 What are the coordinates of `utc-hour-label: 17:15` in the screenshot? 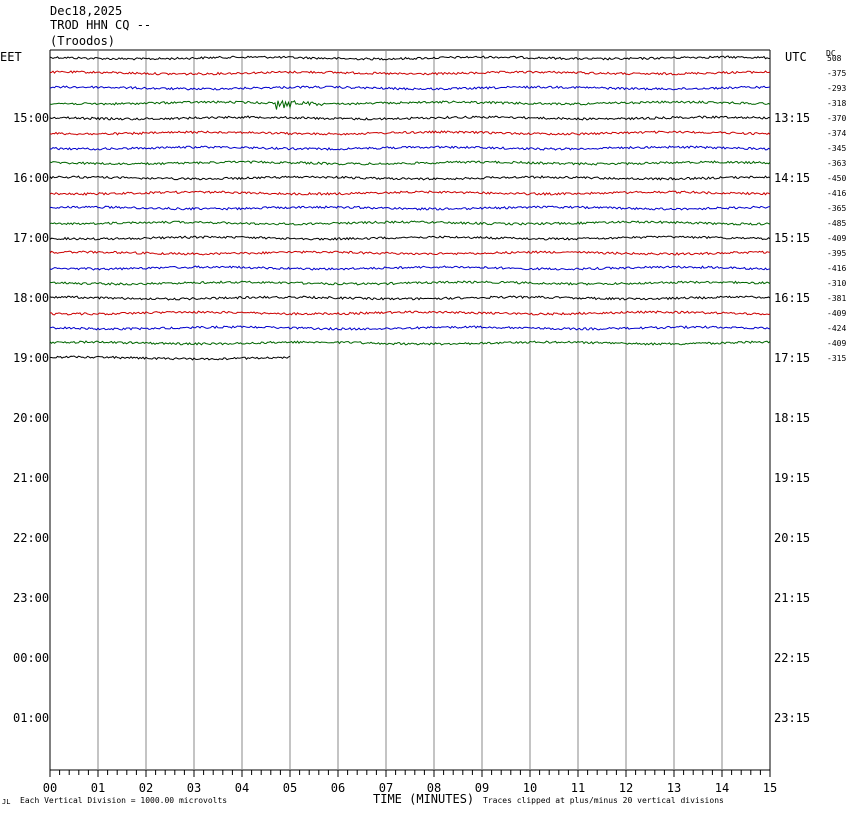 It's located at (792, 358).